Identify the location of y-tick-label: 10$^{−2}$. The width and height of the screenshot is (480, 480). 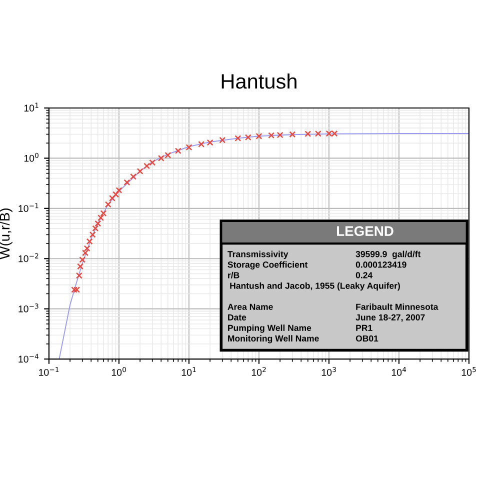
(28, 257).